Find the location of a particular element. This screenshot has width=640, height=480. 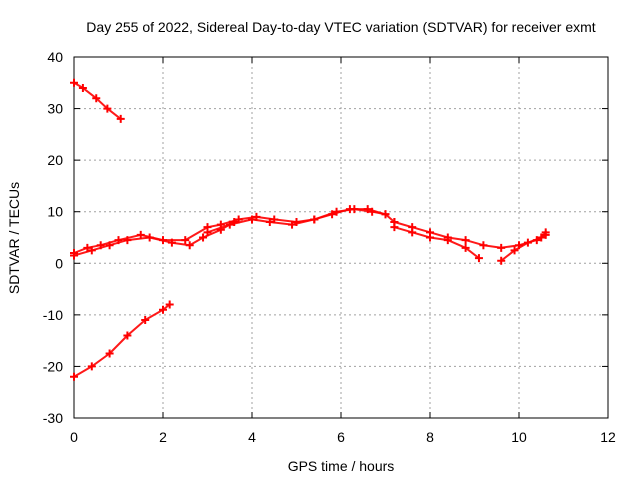

y-tick-label: -20 is located at coordinates (53, 366).